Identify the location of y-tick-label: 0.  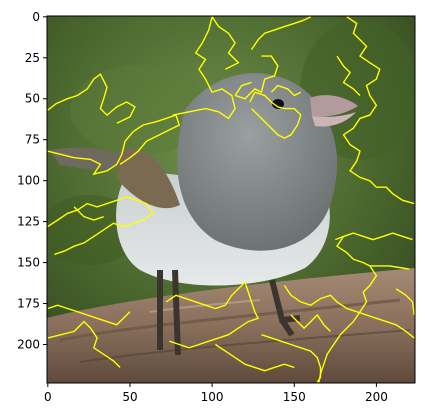
(36, 17).